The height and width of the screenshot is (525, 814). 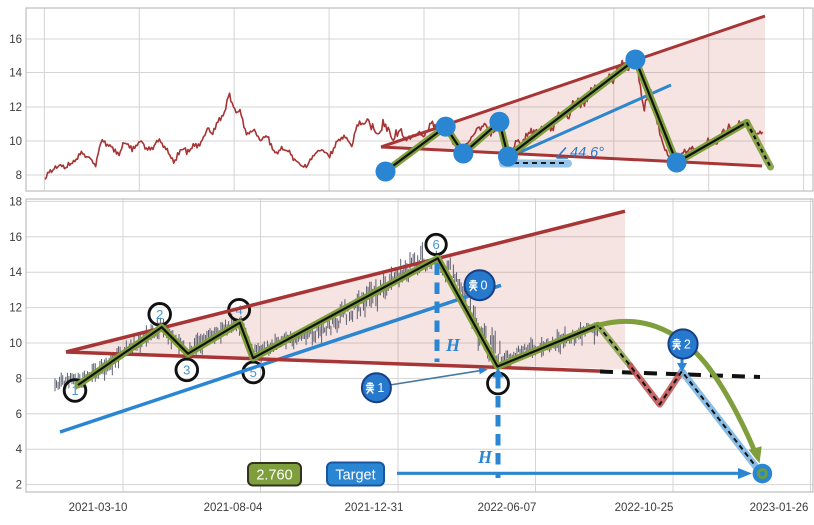 What do you see at coordinates (233, 508) in the screenshot?
I see `svg-text: 2021-08-04` at bounding box center [233, 508].